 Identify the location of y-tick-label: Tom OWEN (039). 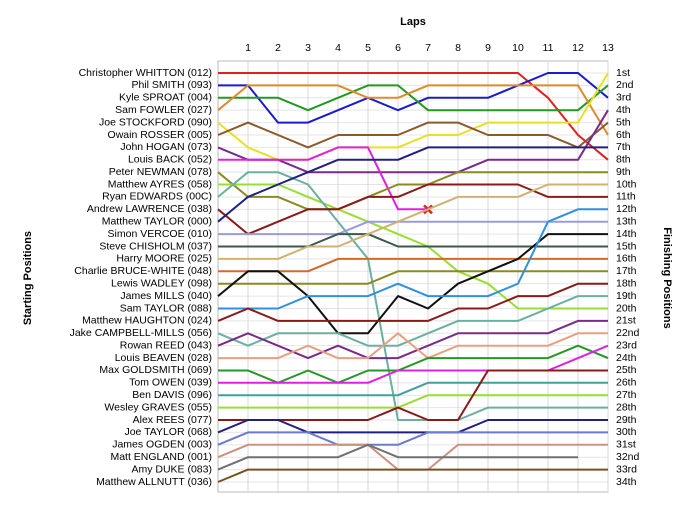
(170, 383).